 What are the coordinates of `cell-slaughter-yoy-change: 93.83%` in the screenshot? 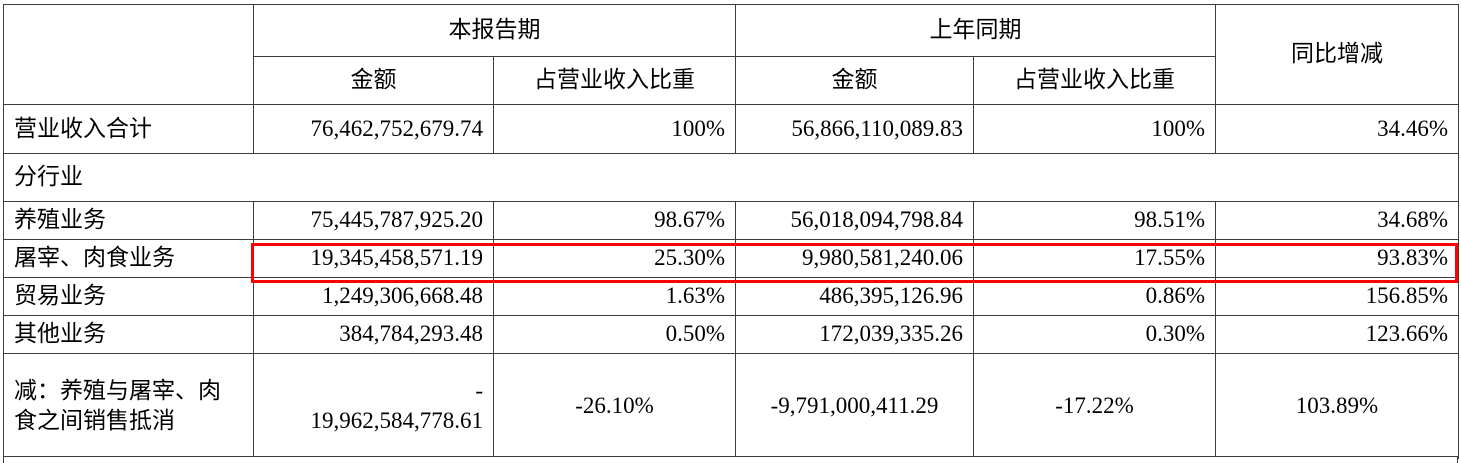 It's located at (1337, 258).